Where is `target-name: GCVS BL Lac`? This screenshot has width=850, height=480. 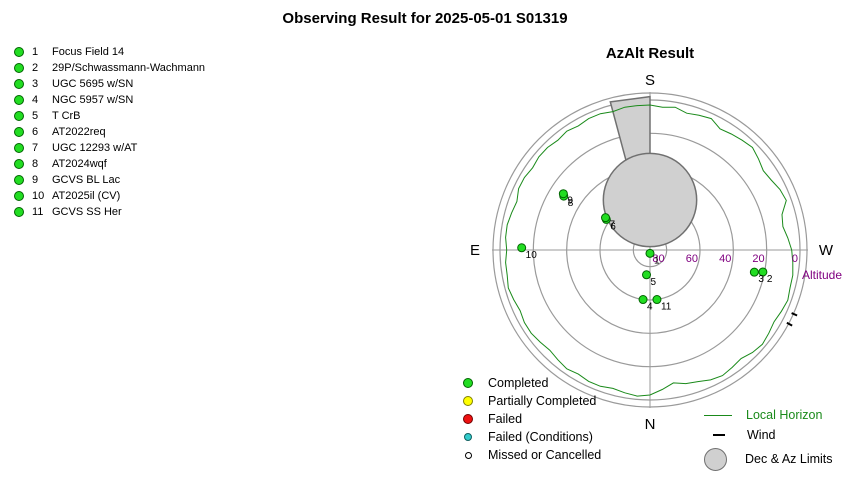 target-name: GCVS BL Lac is located at coordinates (86, 180).